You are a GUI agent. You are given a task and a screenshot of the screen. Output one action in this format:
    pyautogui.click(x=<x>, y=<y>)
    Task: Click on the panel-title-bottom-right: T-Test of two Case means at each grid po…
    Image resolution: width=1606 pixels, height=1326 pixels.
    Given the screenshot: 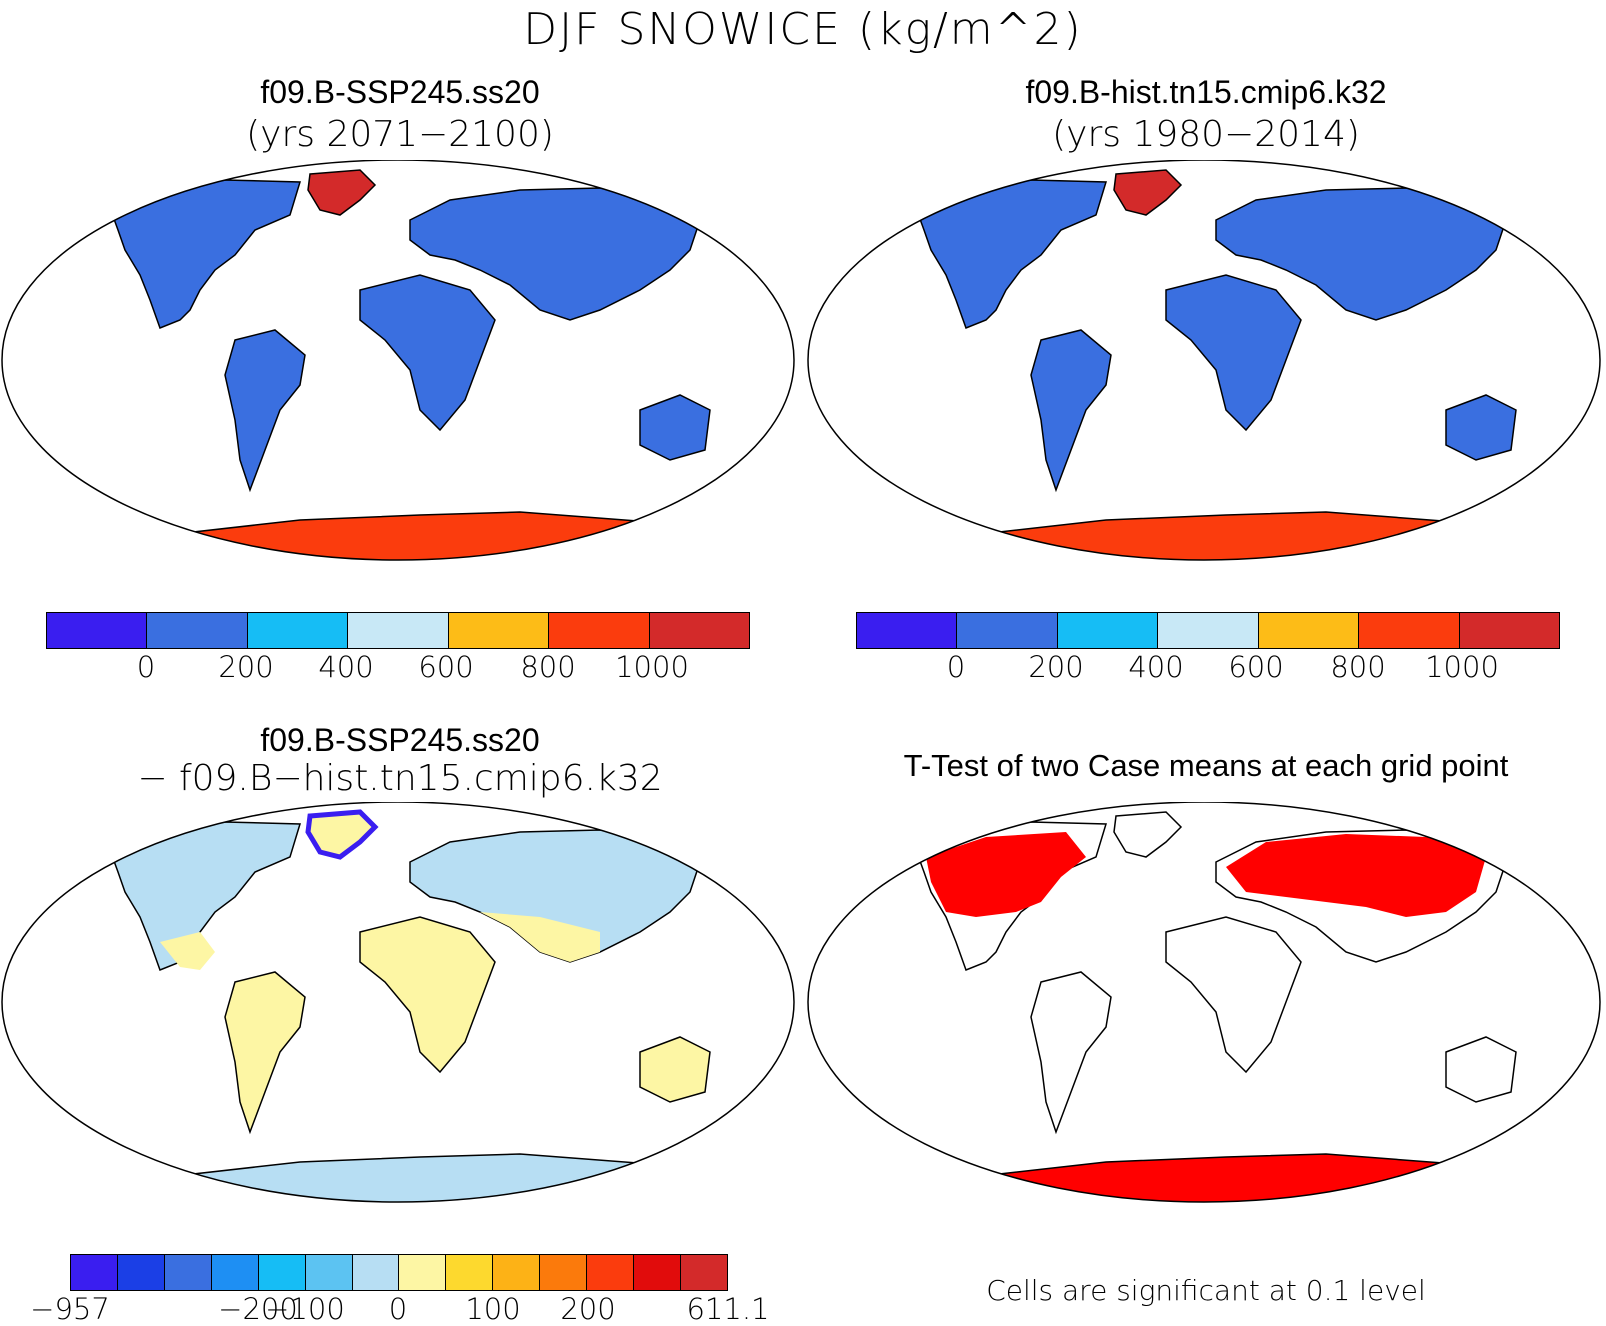 What is the action you would take?
    pyautogui.click(x=1206, y=765)
    